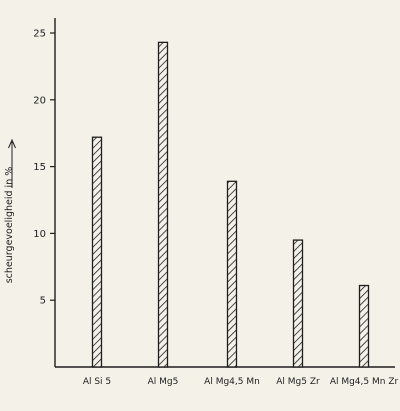 This screenshot has height=411, width=400. Describe the element at coordinates (364, 382) in the screenshot. I see `x-category-label: Al Mg4,5 Mn Zr` at that location.